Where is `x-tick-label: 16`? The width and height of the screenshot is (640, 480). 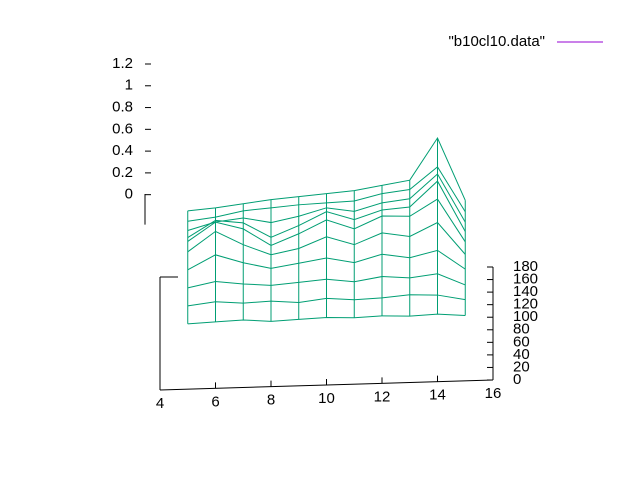 x-tick-label: 16 is located at coordinates (493, 393).